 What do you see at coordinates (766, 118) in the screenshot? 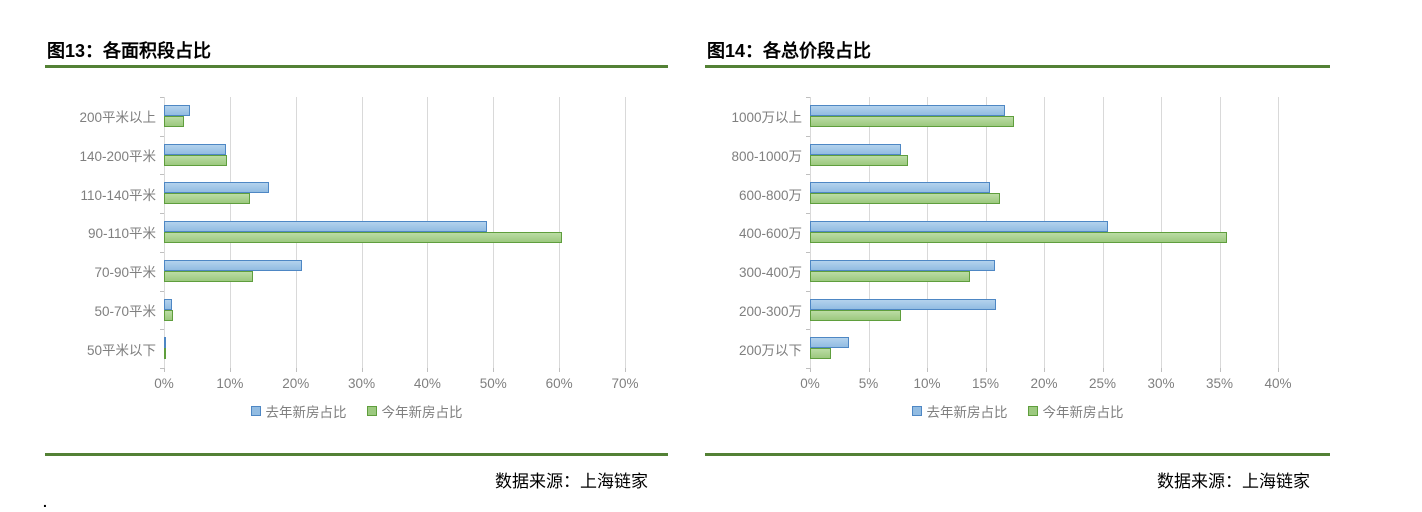
I see `category-label: 1000万以上` at bounding box center [766, 118].